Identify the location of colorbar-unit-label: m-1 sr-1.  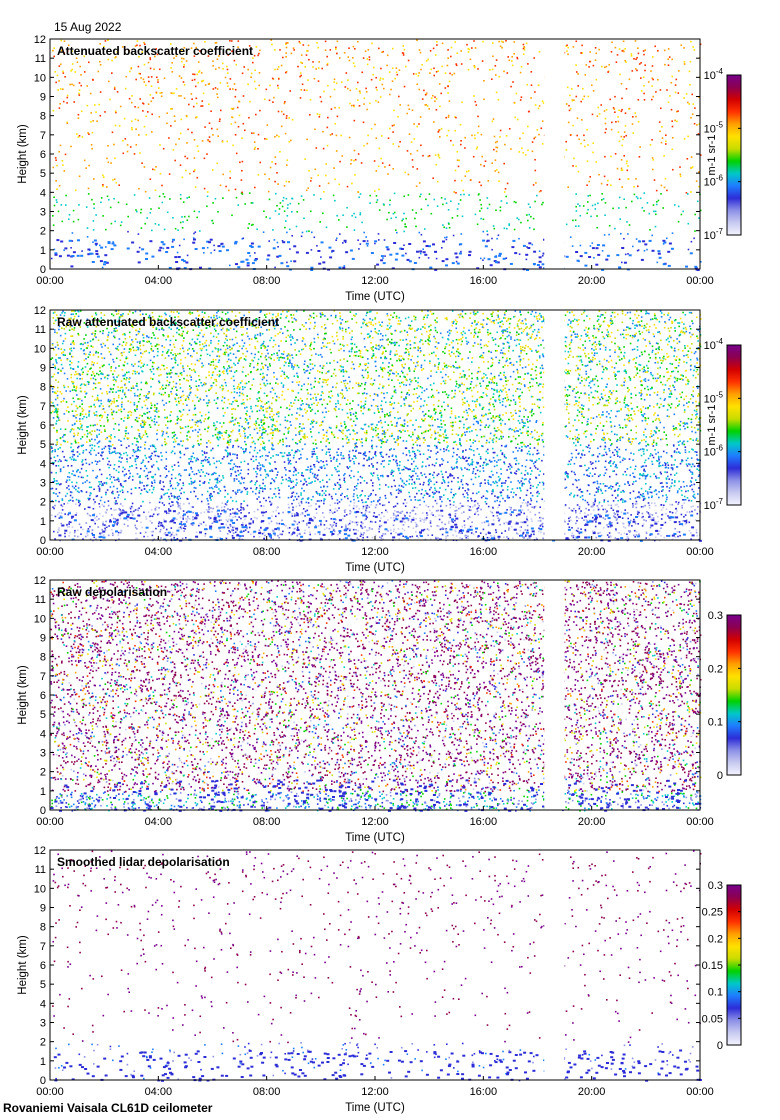
(712, 425).